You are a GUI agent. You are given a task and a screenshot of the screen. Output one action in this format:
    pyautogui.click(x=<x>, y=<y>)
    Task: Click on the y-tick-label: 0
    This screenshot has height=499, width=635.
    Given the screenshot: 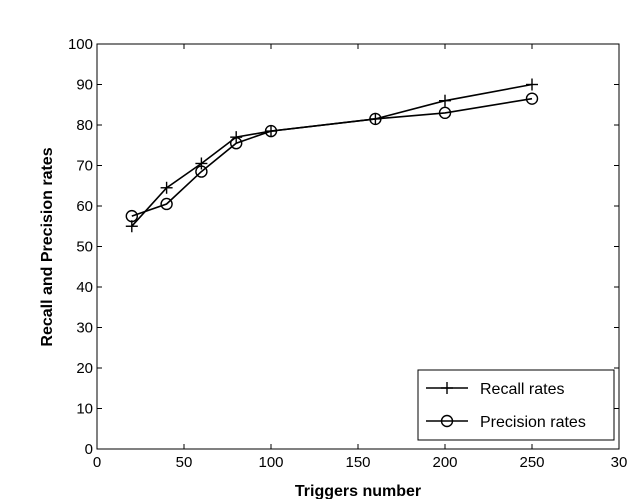 What is the action you would take?
    pyautogui.click(x=89, y=449)
    